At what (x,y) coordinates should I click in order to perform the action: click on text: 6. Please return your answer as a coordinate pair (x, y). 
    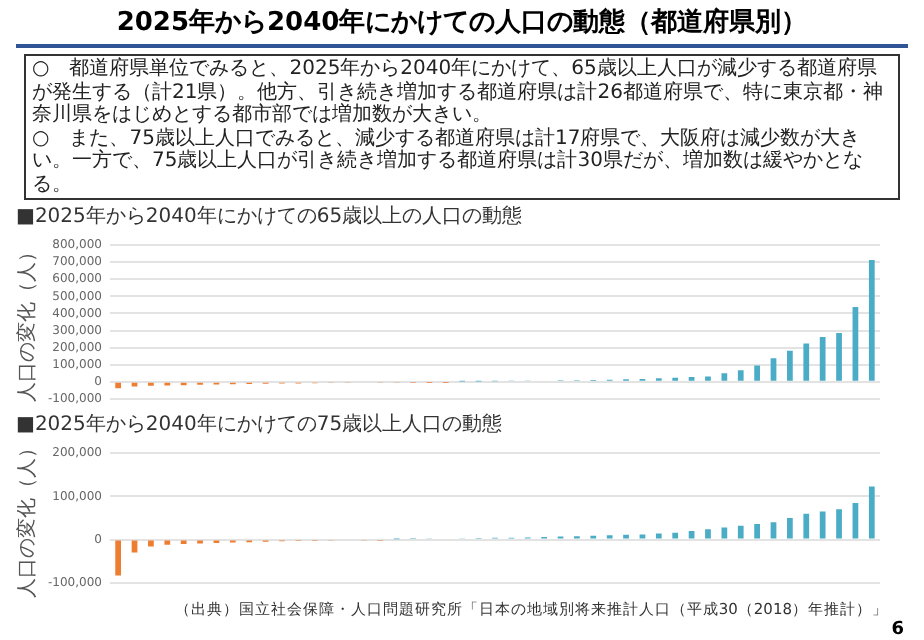
    Looking at the image, I should click on (897, 630).